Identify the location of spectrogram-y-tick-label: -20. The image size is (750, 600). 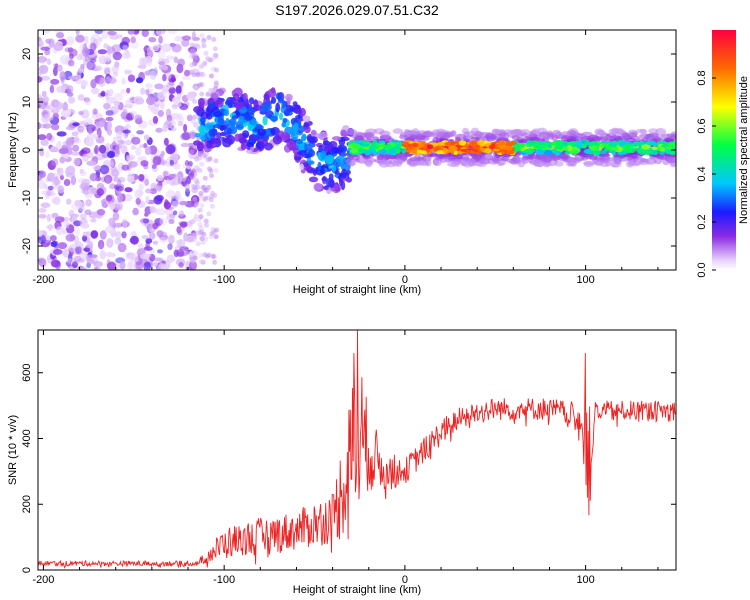
(27, 246).